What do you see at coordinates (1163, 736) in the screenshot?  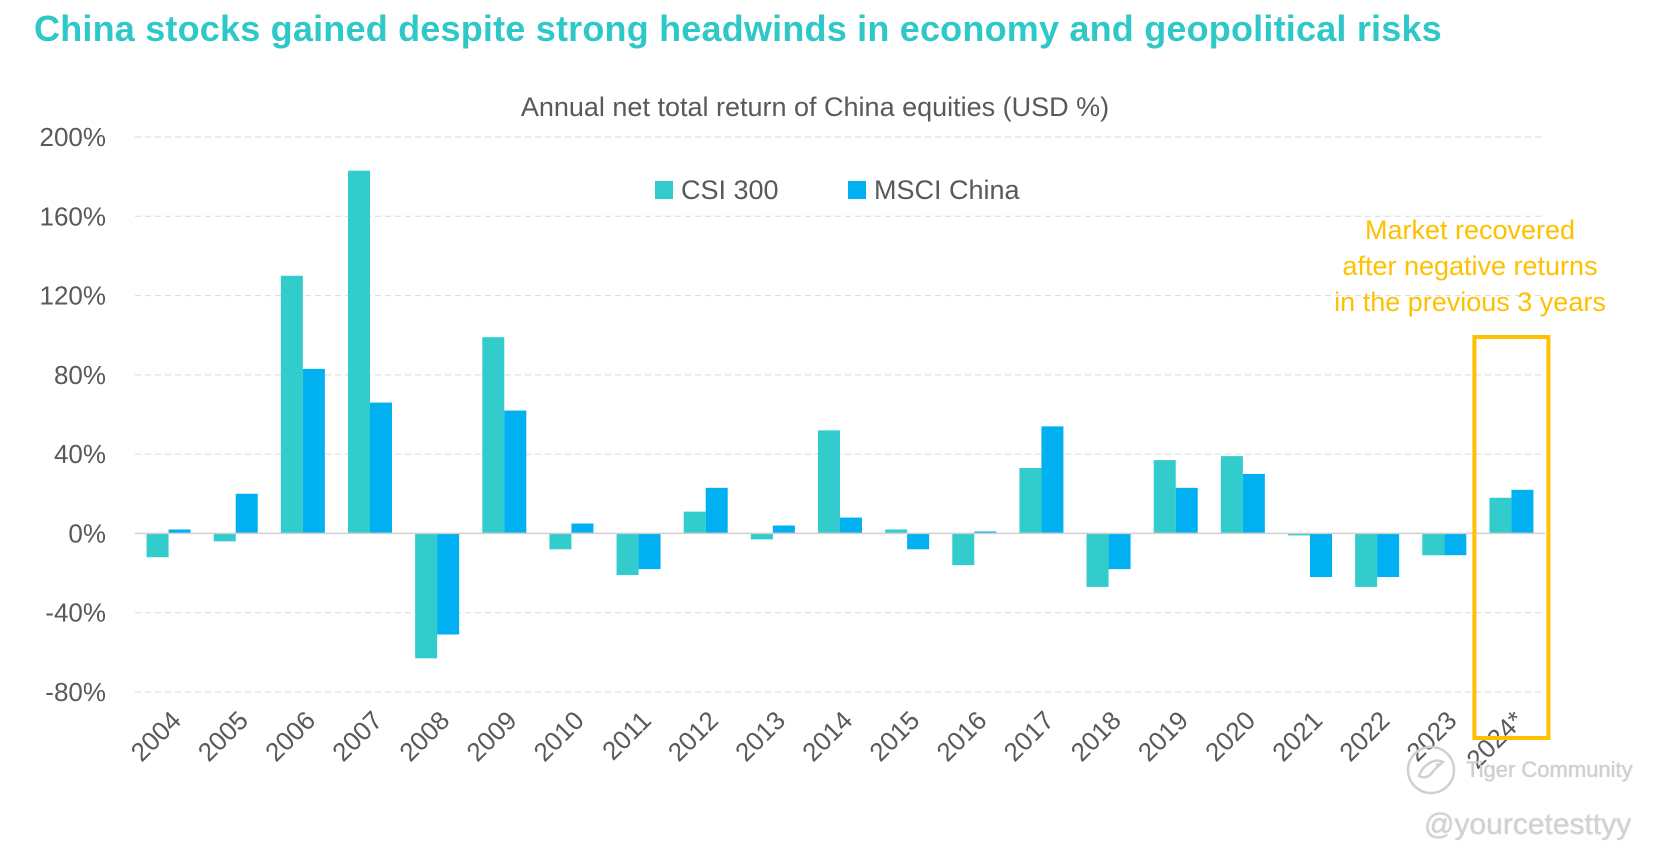 I see `x-tick-label: 2019` at bounding box center [1163, 736].